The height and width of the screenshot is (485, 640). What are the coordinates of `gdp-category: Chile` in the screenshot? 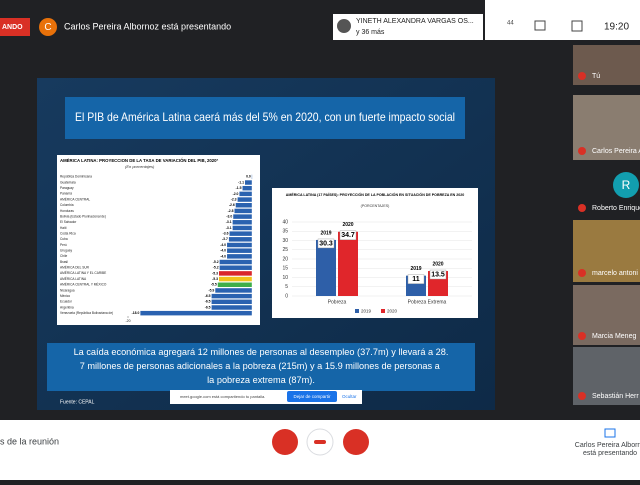 It's located at (63, 256).